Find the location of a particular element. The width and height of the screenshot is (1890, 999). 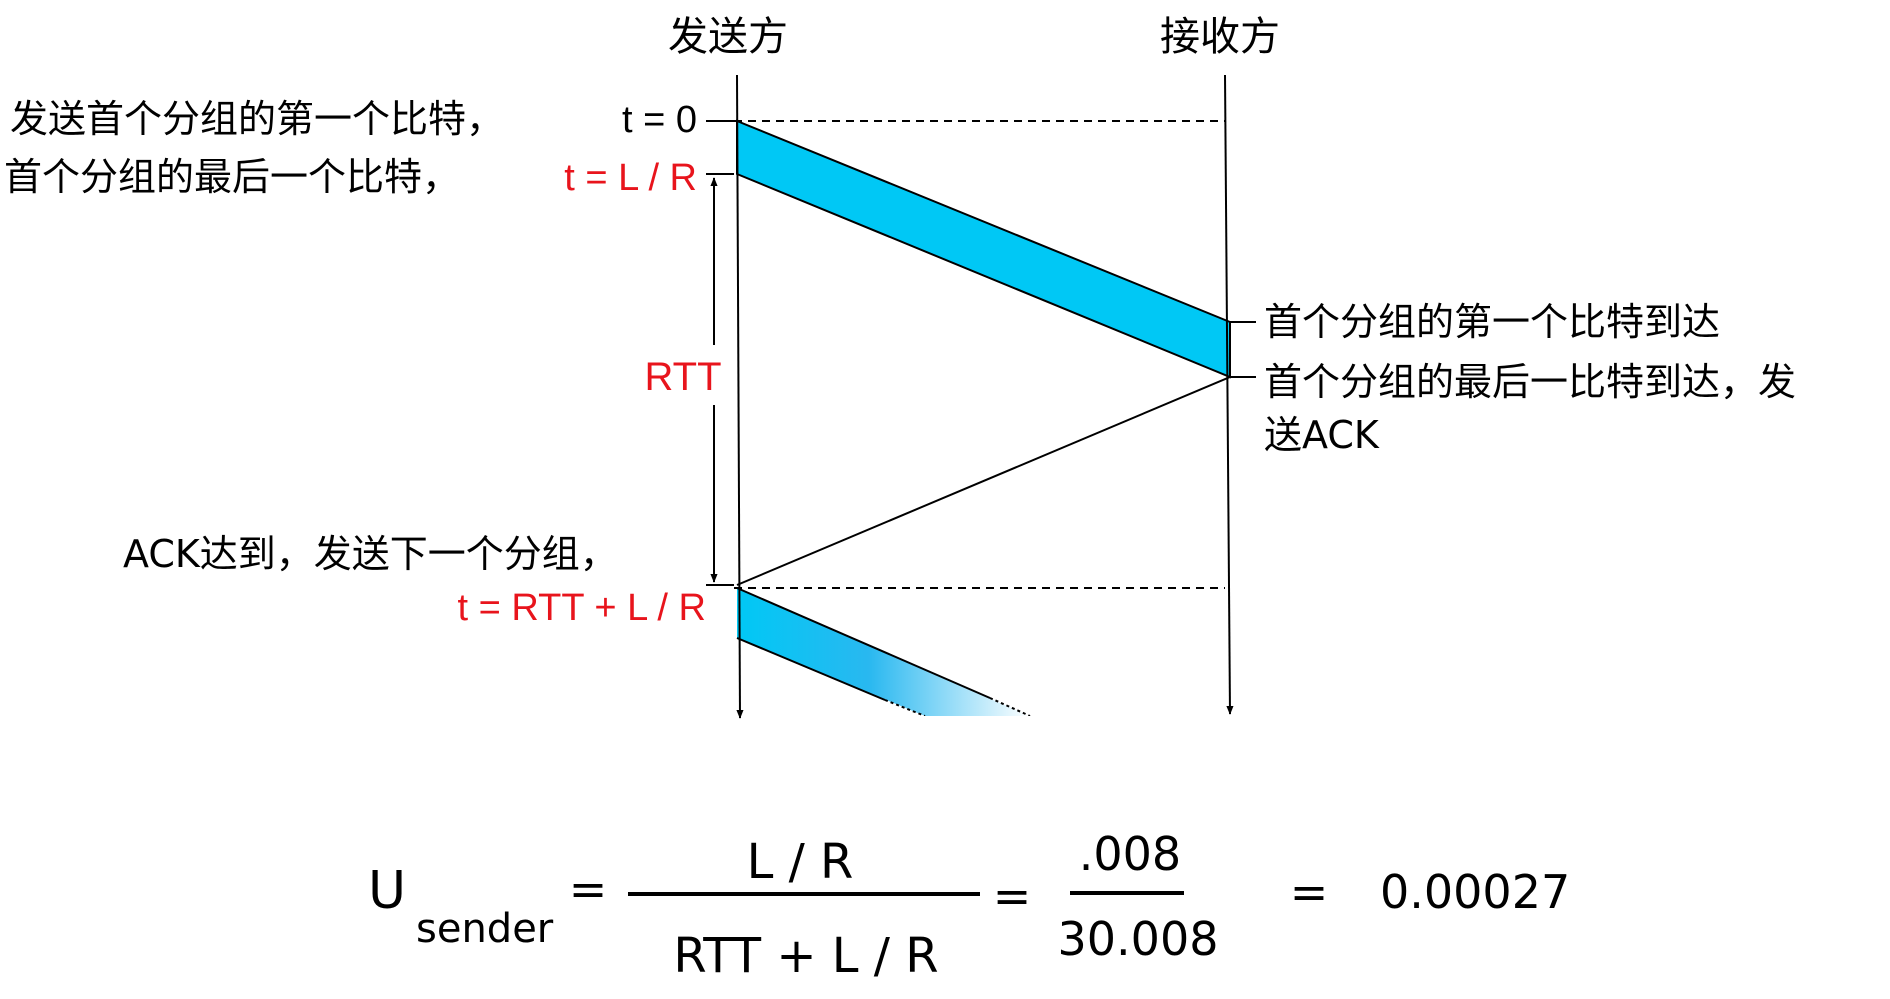

label-last-bit-arrive-line1: 首个分组的最后一比特到达，发 is located at coordinates (1530, 382).